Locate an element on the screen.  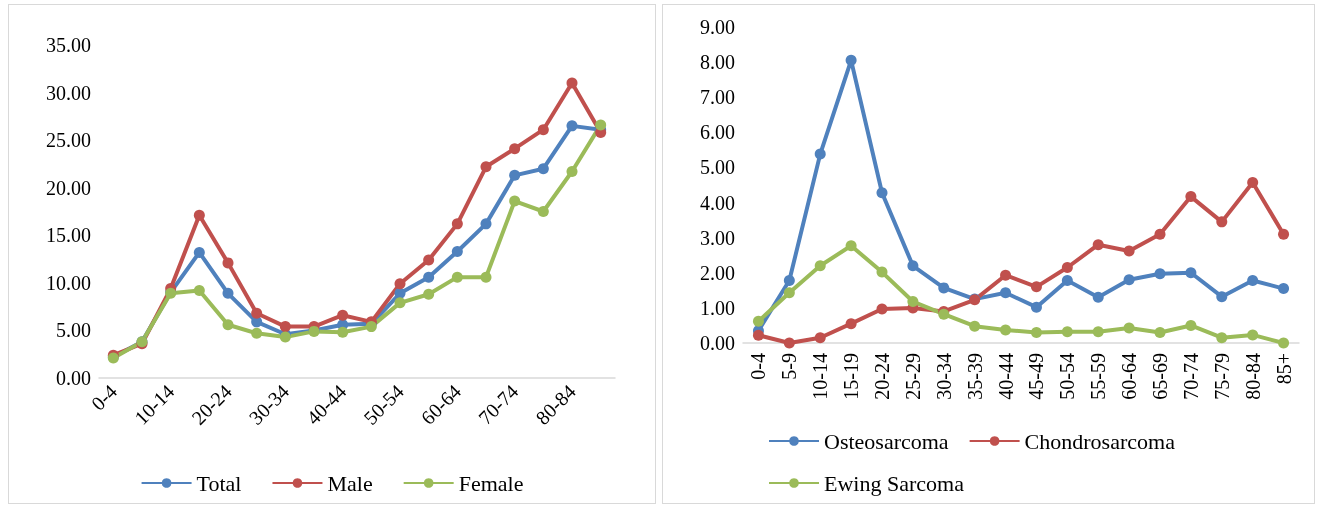
x-tick-label: 30-34 is located at coordinates (943, 376).